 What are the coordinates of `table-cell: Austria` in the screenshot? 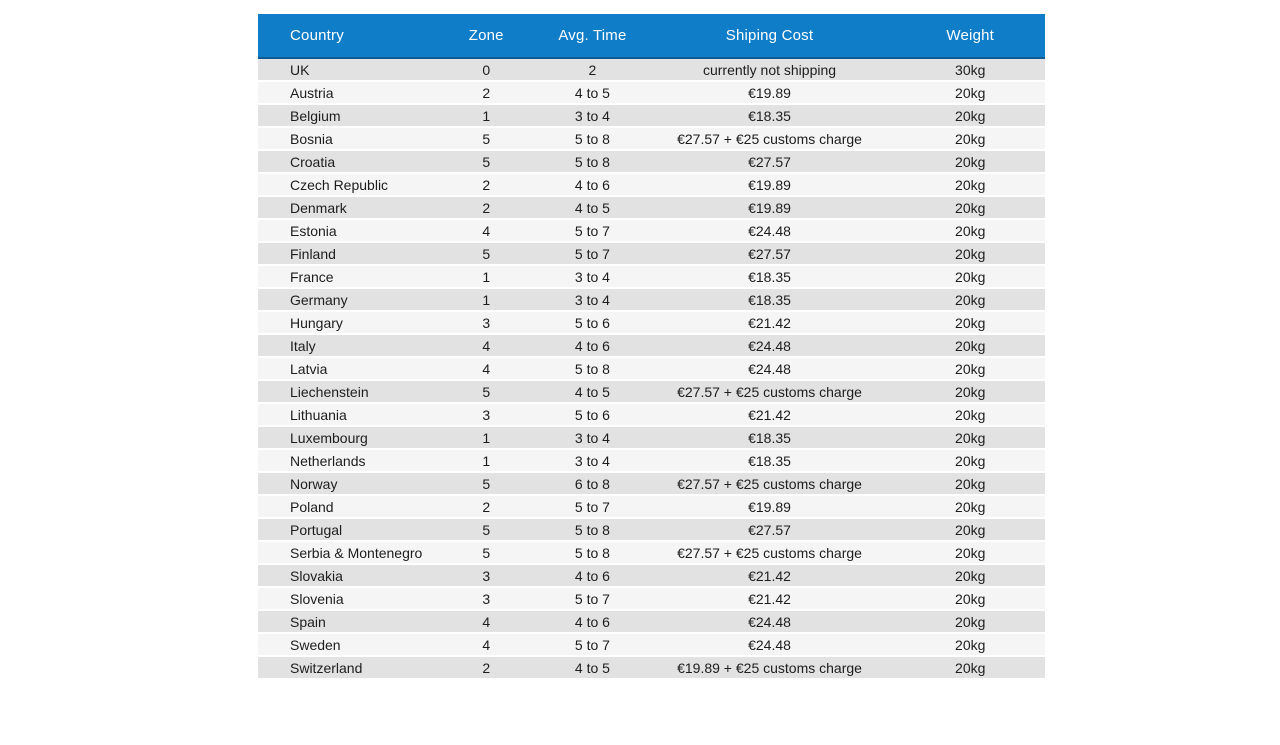 It's located at (345, 93).